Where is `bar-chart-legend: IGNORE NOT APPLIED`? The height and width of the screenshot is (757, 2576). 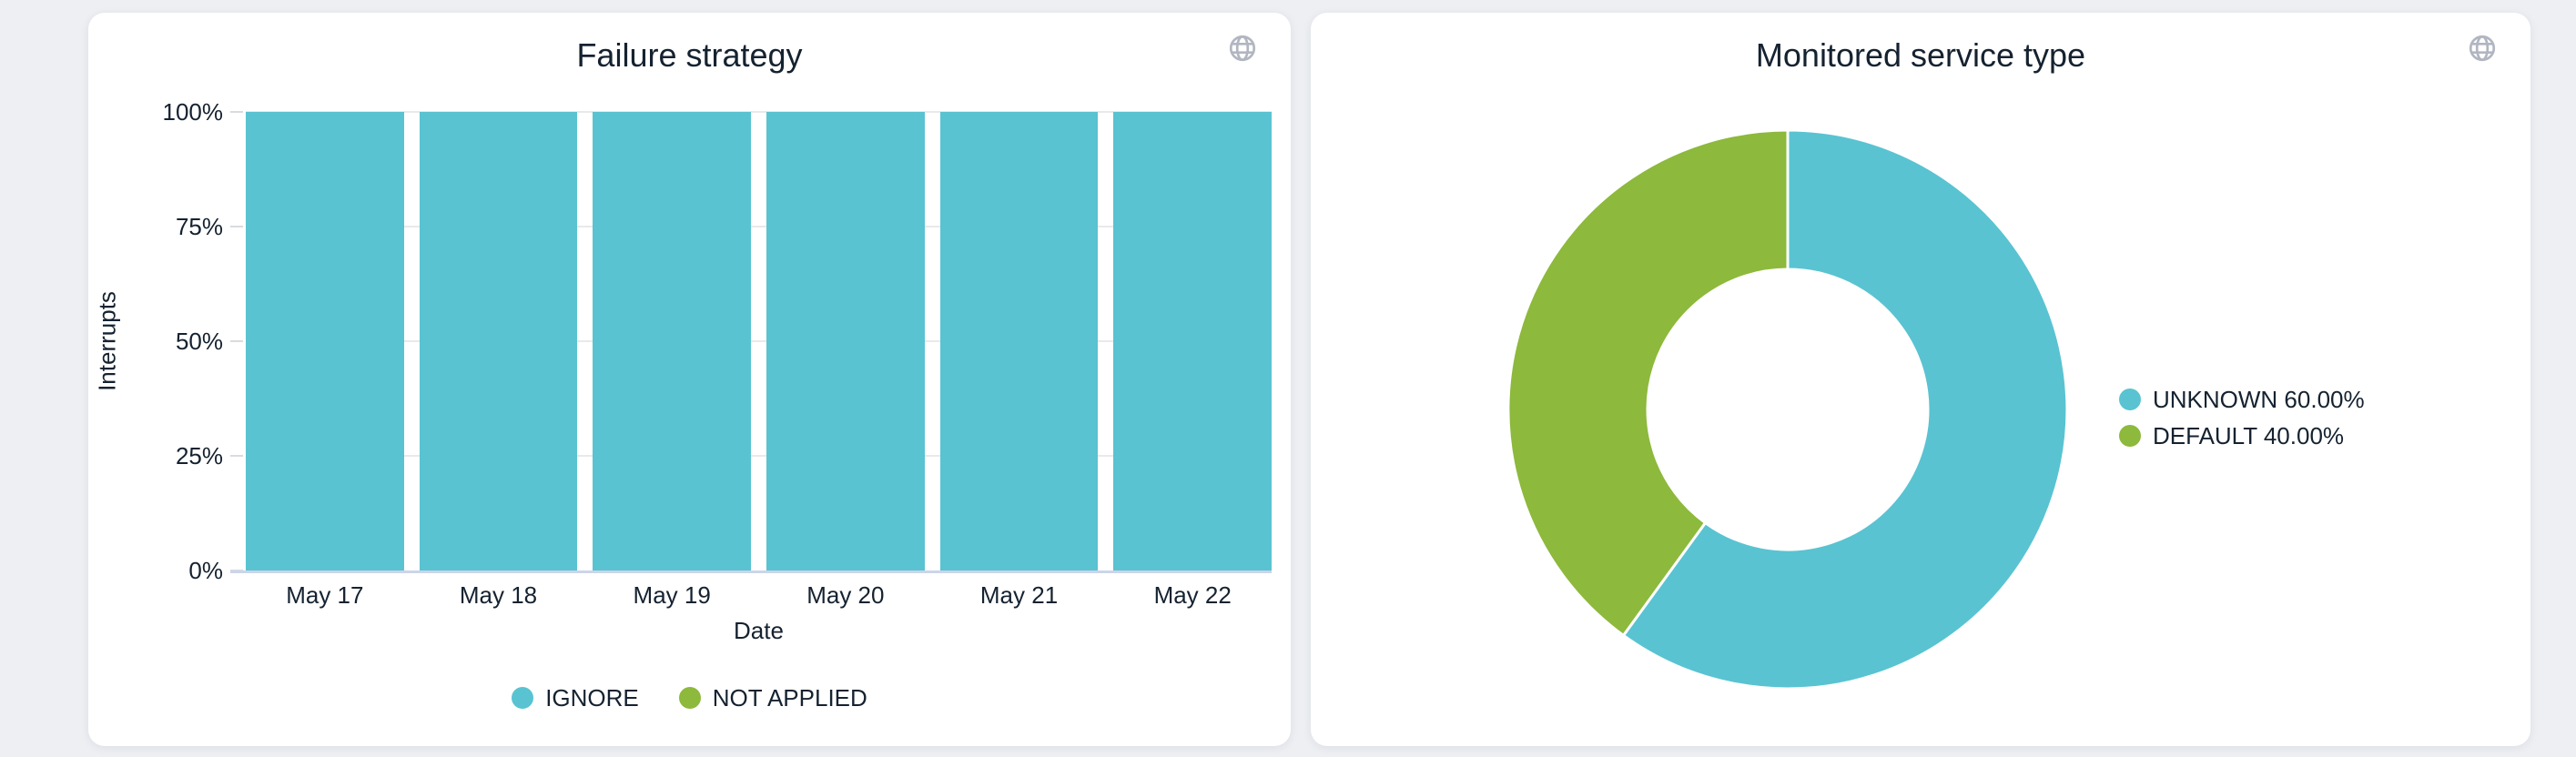
bar-chart-legend: IGNORE NOT APPLIED is located at coordinates (689, 698).